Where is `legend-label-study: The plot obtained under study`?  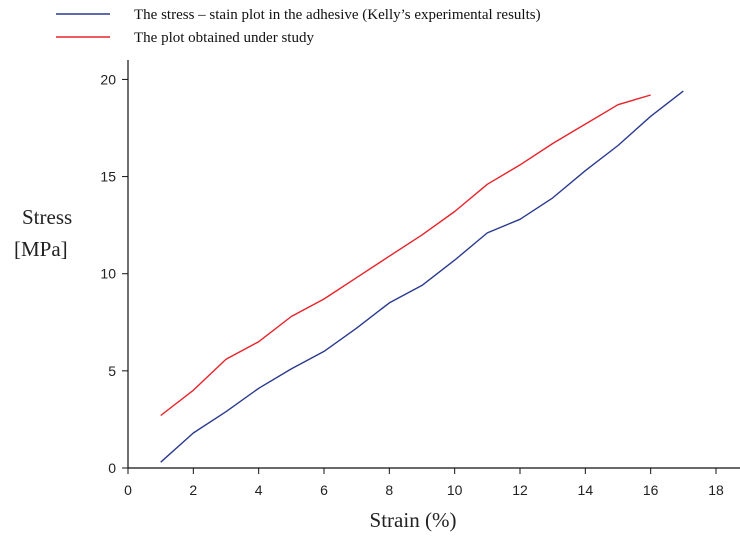 legend-label-study: The plot obtained under study is located at coordinates (224, 38).